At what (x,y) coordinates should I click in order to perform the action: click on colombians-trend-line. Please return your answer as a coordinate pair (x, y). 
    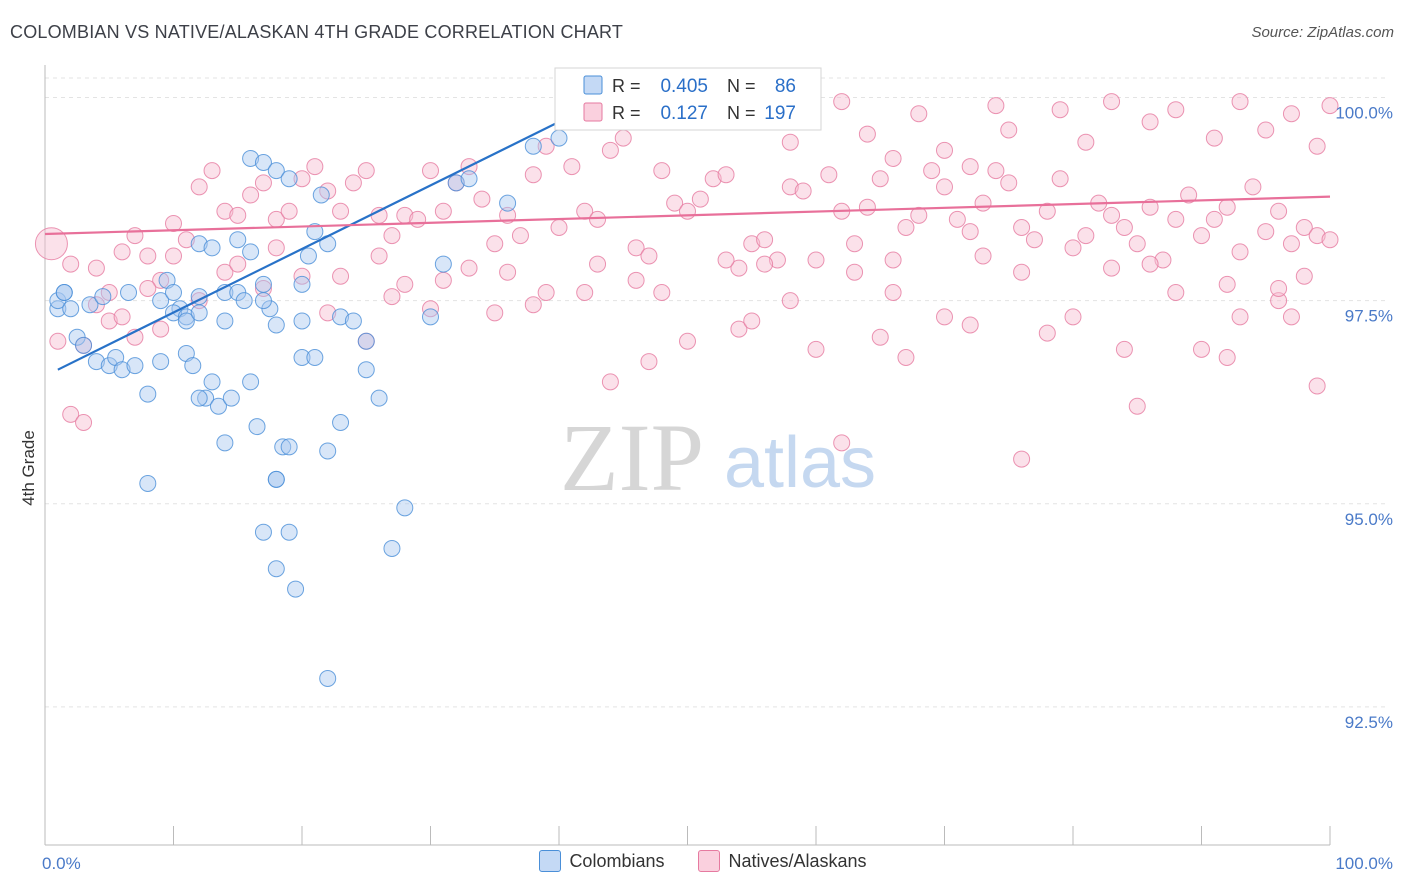
    Looking at the image, I should click on (308, 245).